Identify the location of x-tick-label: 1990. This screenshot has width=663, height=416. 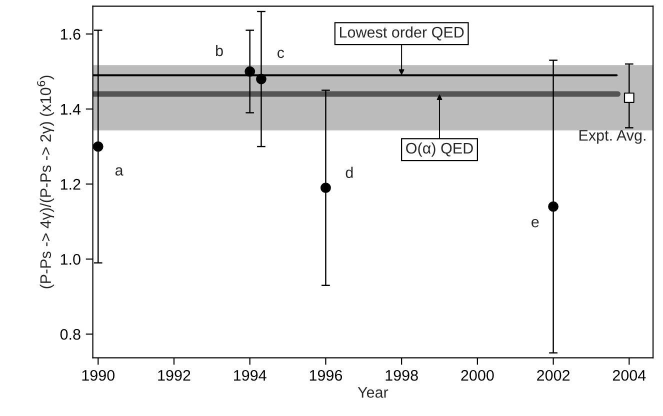
(98, 375).